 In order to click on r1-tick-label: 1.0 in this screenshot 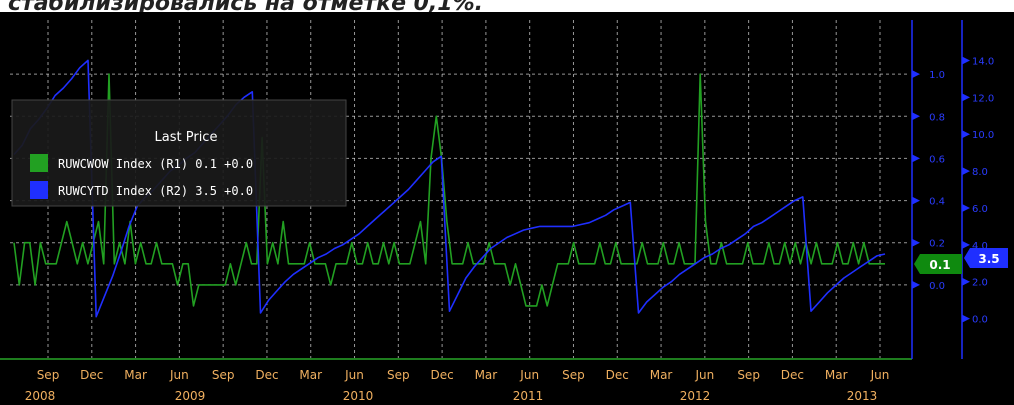, I will do `click(937, 75)`.